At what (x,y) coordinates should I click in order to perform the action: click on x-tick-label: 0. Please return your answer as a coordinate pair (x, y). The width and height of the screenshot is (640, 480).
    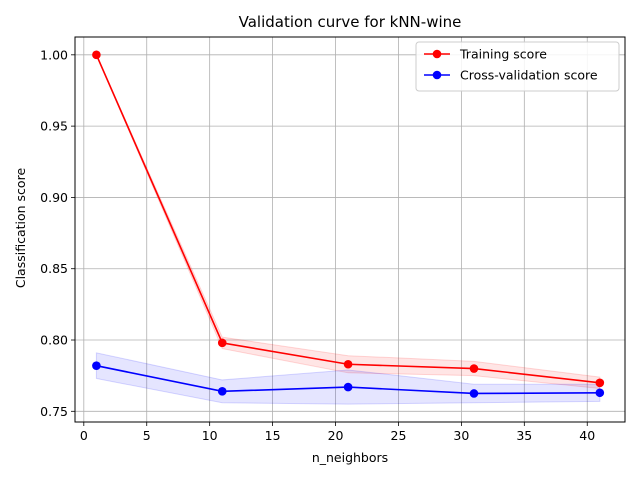
    Looking at the image, I should click on (84, 435).